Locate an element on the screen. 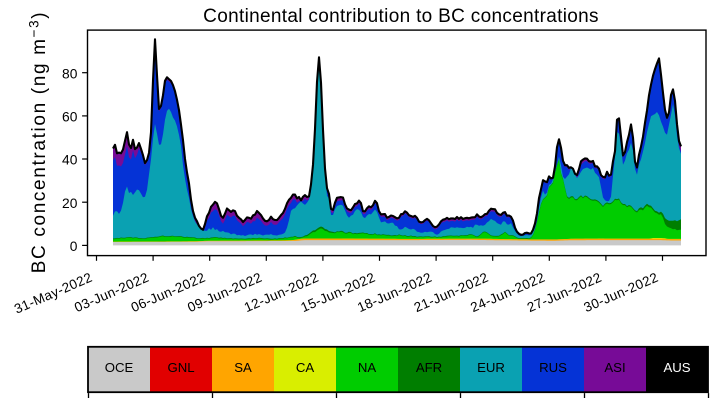 This screenshot has width=717, height=402. svg-text: 60 is located at coordinates (70, 117).